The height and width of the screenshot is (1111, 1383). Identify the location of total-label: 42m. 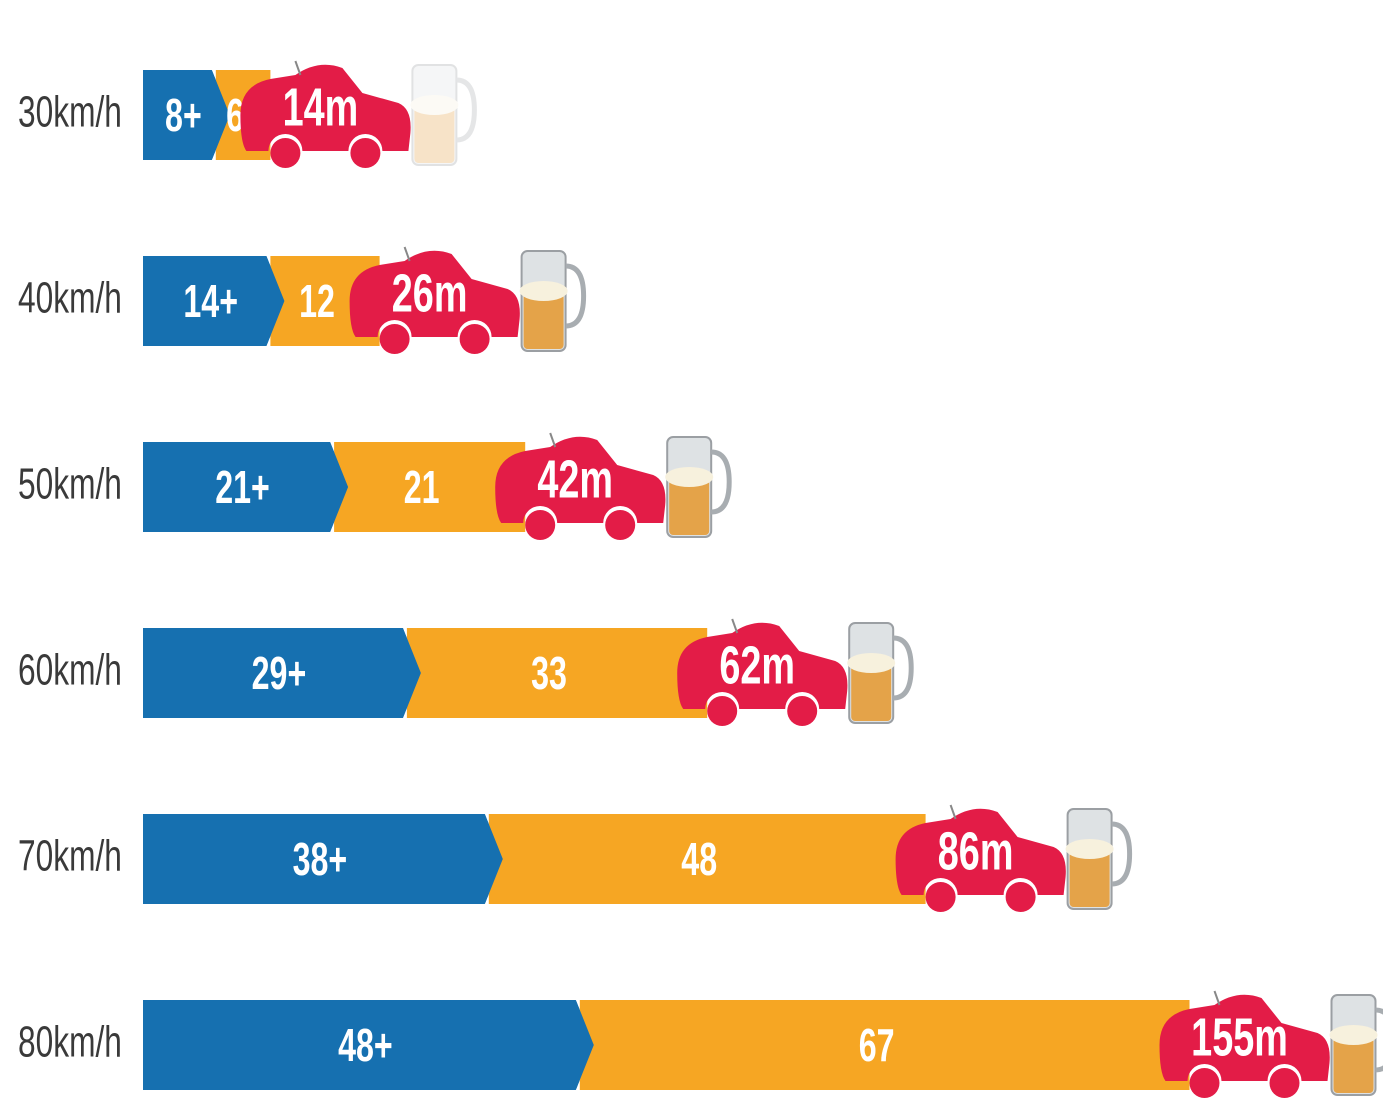
(575, 479).